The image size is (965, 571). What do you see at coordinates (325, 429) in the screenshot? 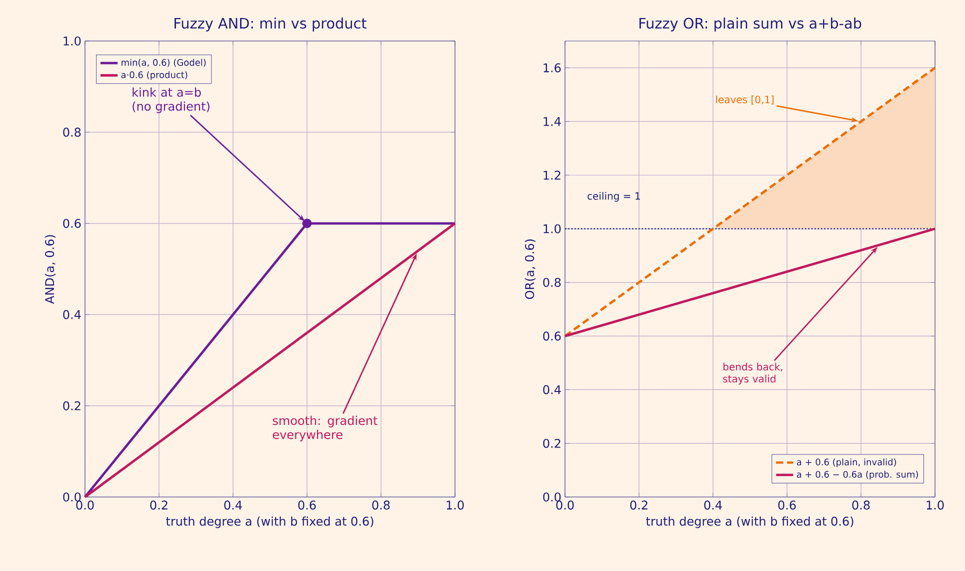
I see `annotation: smooth: gradient everywhere` at bounding box center [325, 429].